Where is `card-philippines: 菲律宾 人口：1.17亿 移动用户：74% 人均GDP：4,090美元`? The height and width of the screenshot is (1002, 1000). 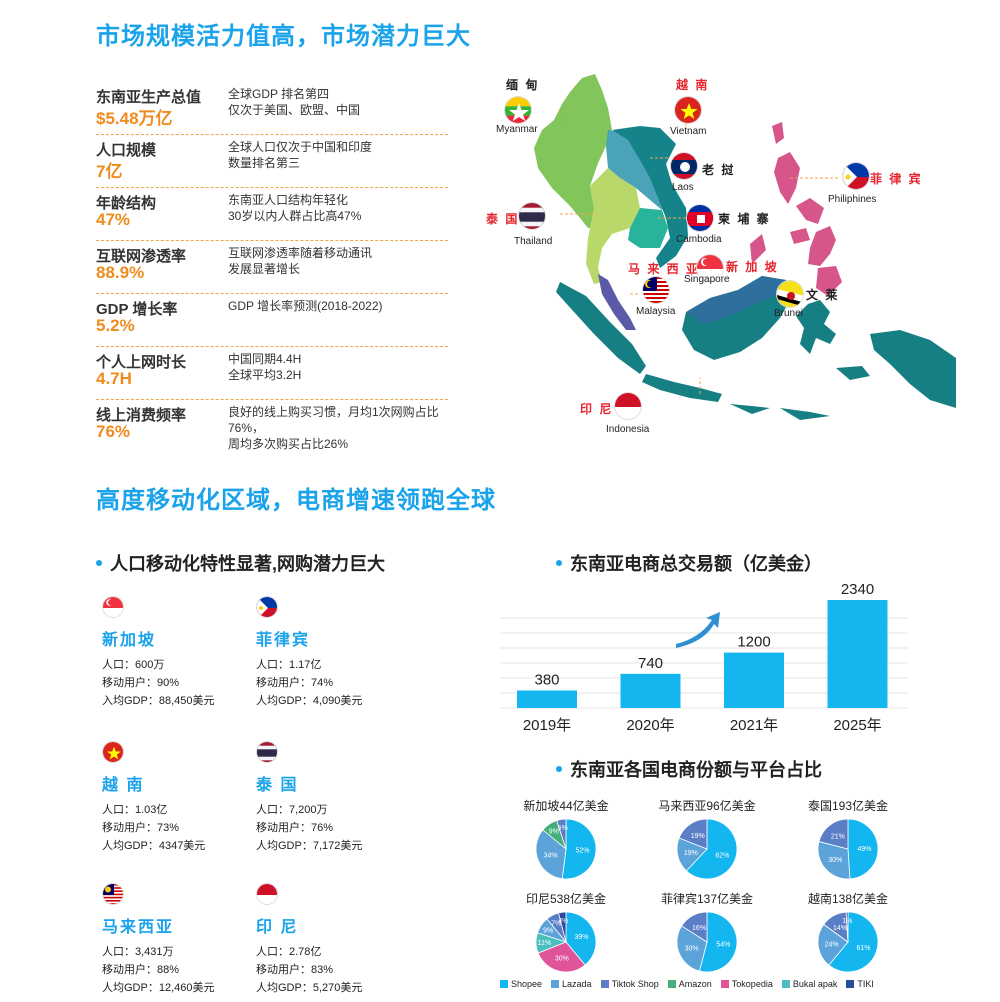
card-philippines: 菲律宾 人口：1.17亿 移动用户：74% 人均GDP：4,090美元 is located at coordinates (331, 653).